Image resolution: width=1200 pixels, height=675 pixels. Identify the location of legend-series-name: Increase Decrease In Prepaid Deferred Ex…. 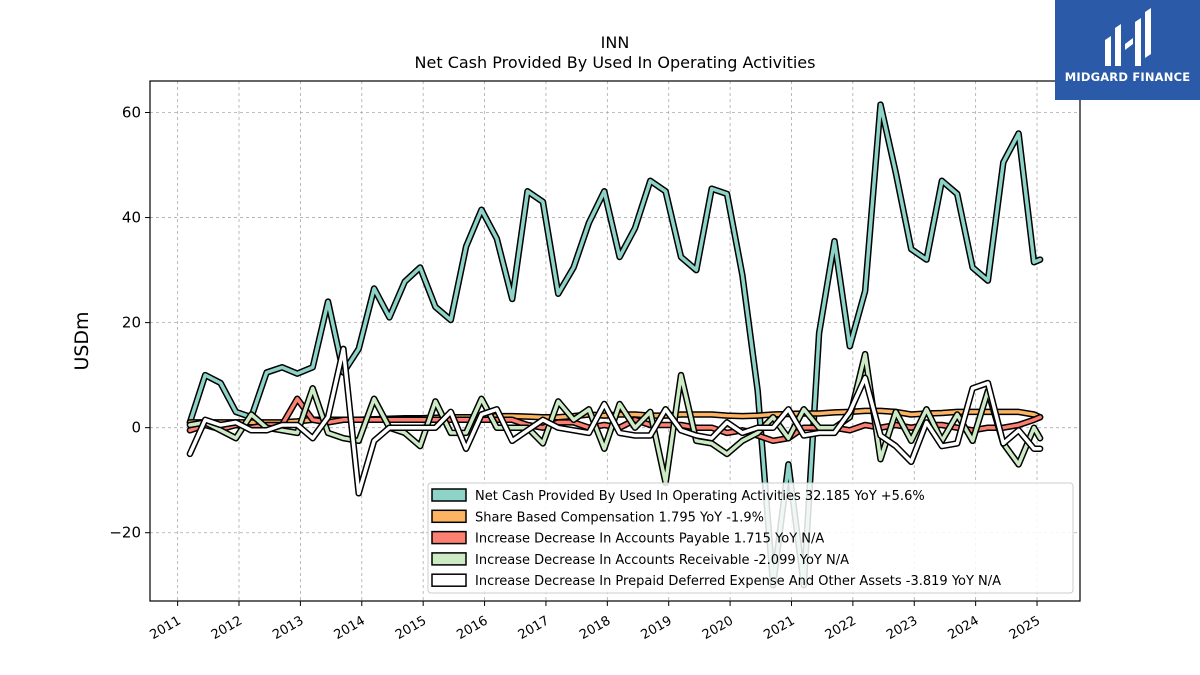
(688, 581).